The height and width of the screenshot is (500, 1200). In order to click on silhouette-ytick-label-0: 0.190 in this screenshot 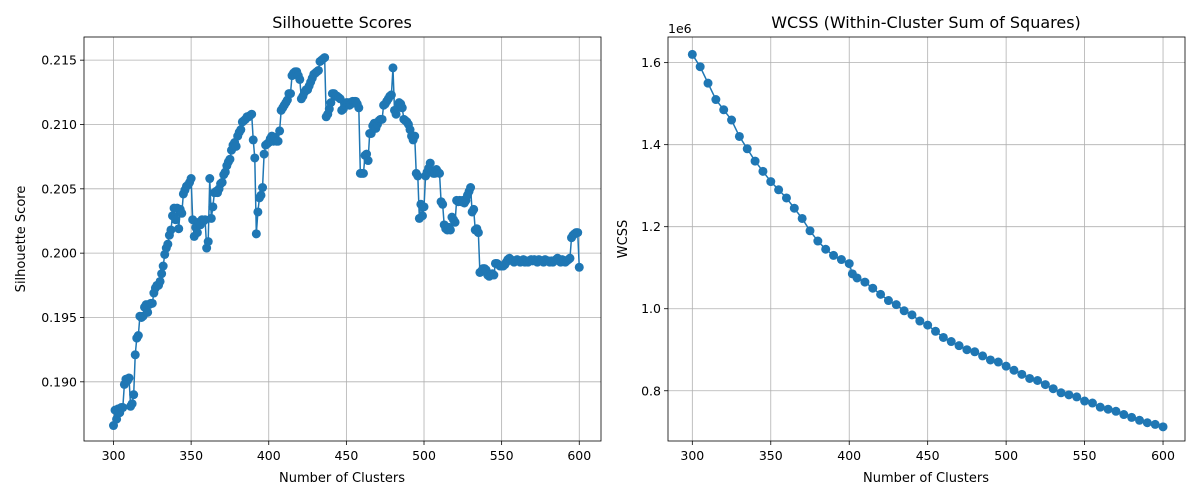, I will do `click(59, 381)`.